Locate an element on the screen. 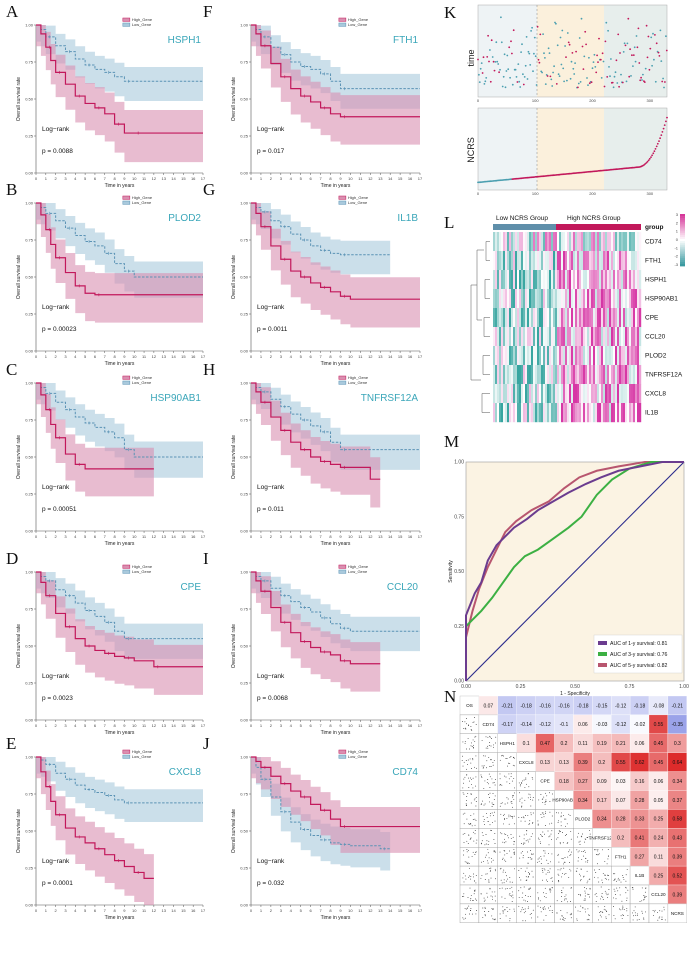  x-tick-label: 14 is located at coordinates (173, 178).